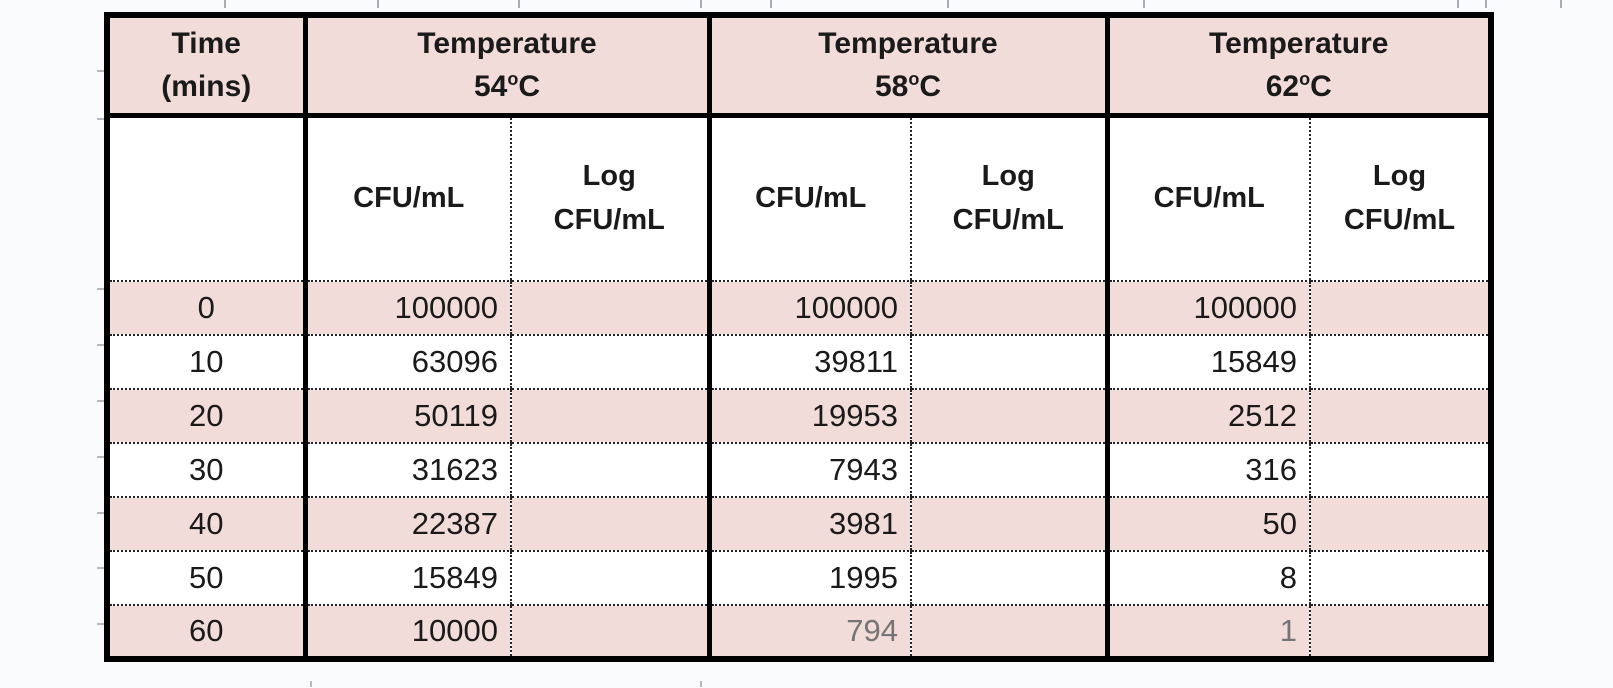  I want to click on cfu-54-cell: 22387, so click(406, 524).